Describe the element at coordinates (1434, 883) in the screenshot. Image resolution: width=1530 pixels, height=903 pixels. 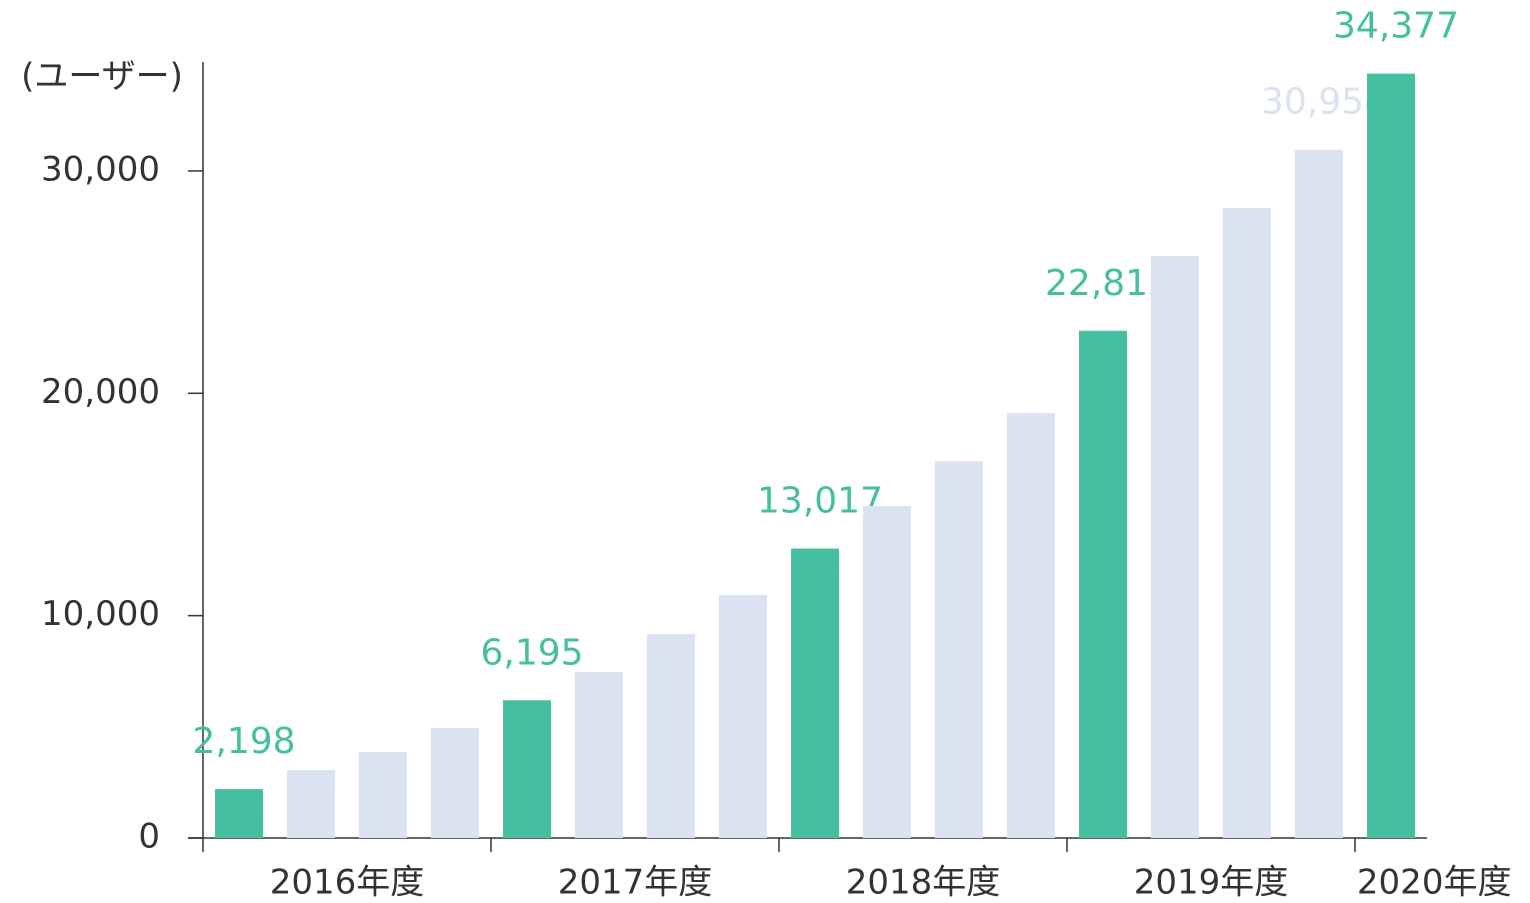
I see `x-tick-label: 2020年度` at that location.